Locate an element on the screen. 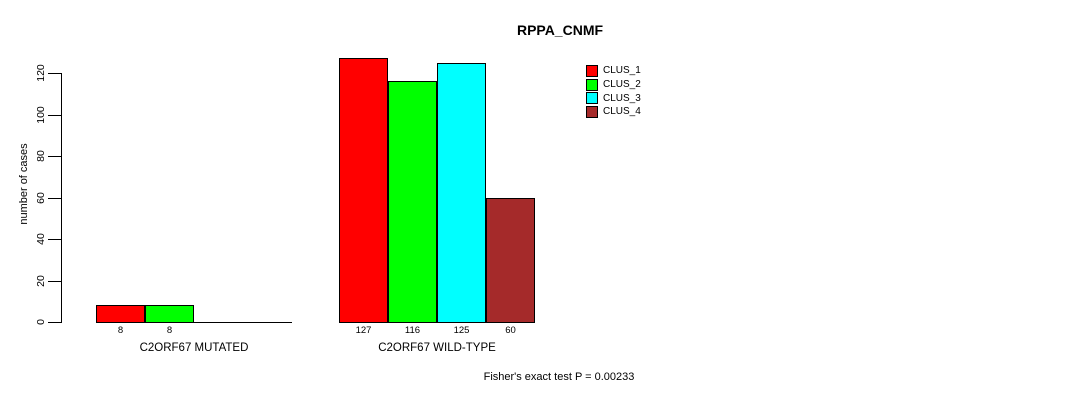 The height and width of the screenshot is (400, 1090). legend: CLUS_1 CLUS_2 CLUS_3 CLUS_4 is located at coordinates (613, 91).